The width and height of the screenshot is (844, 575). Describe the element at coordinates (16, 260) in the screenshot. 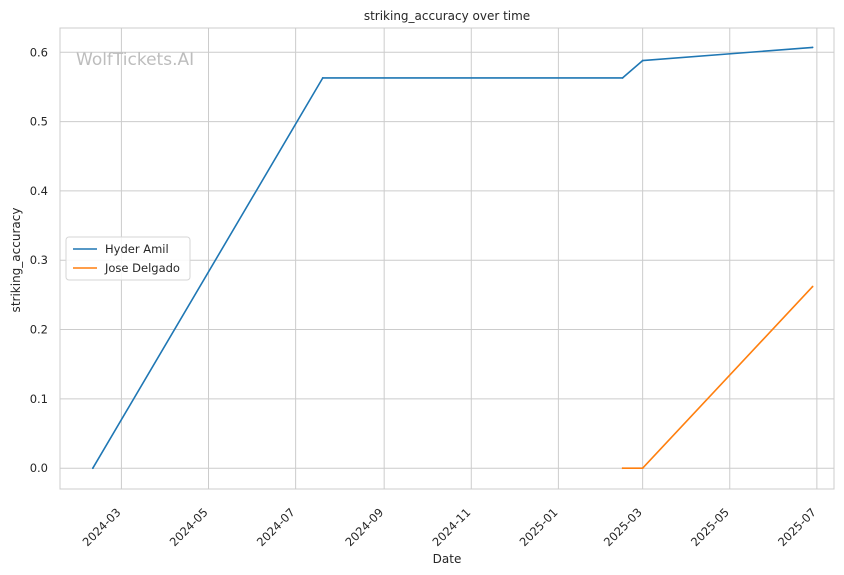

I see `y-axis-label: striking_accuracy` at that location.